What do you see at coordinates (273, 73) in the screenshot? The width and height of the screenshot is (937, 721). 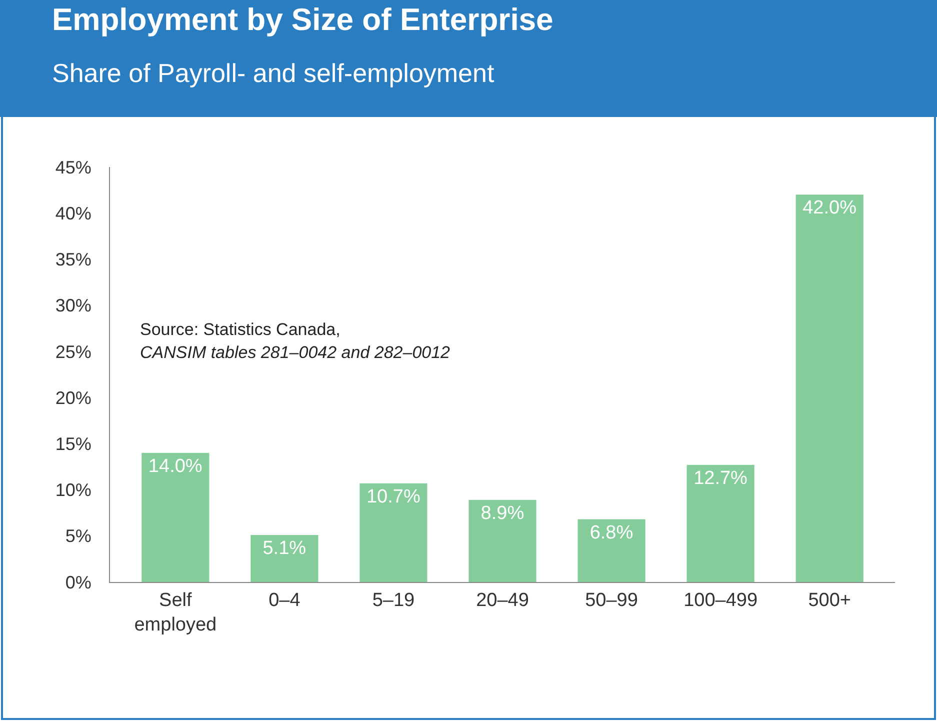 I see `chart-subtitle: Share of Payroll- and self-employment` at bounding box center [273, 73].